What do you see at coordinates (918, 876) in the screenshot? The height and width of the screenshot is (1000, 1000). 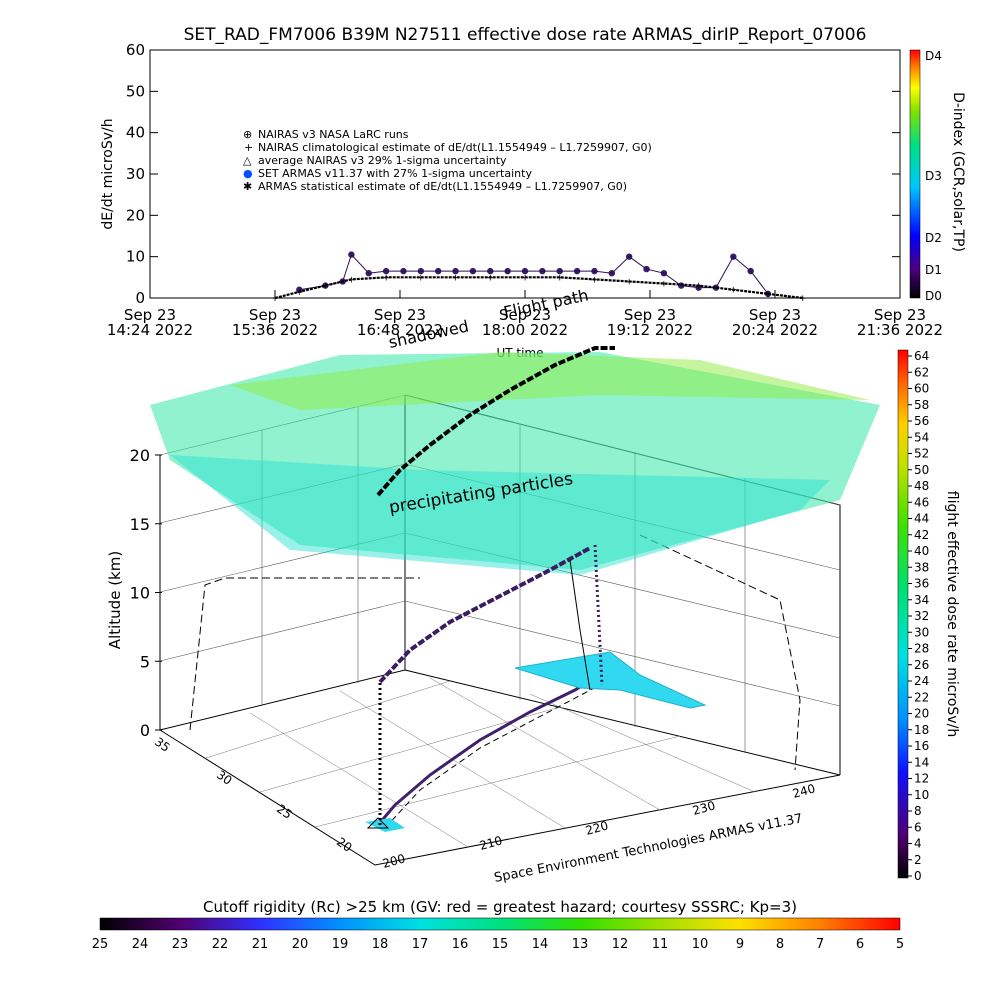 I see `right-colorbar-tick-label: 0` at bounding box center [918, 876].